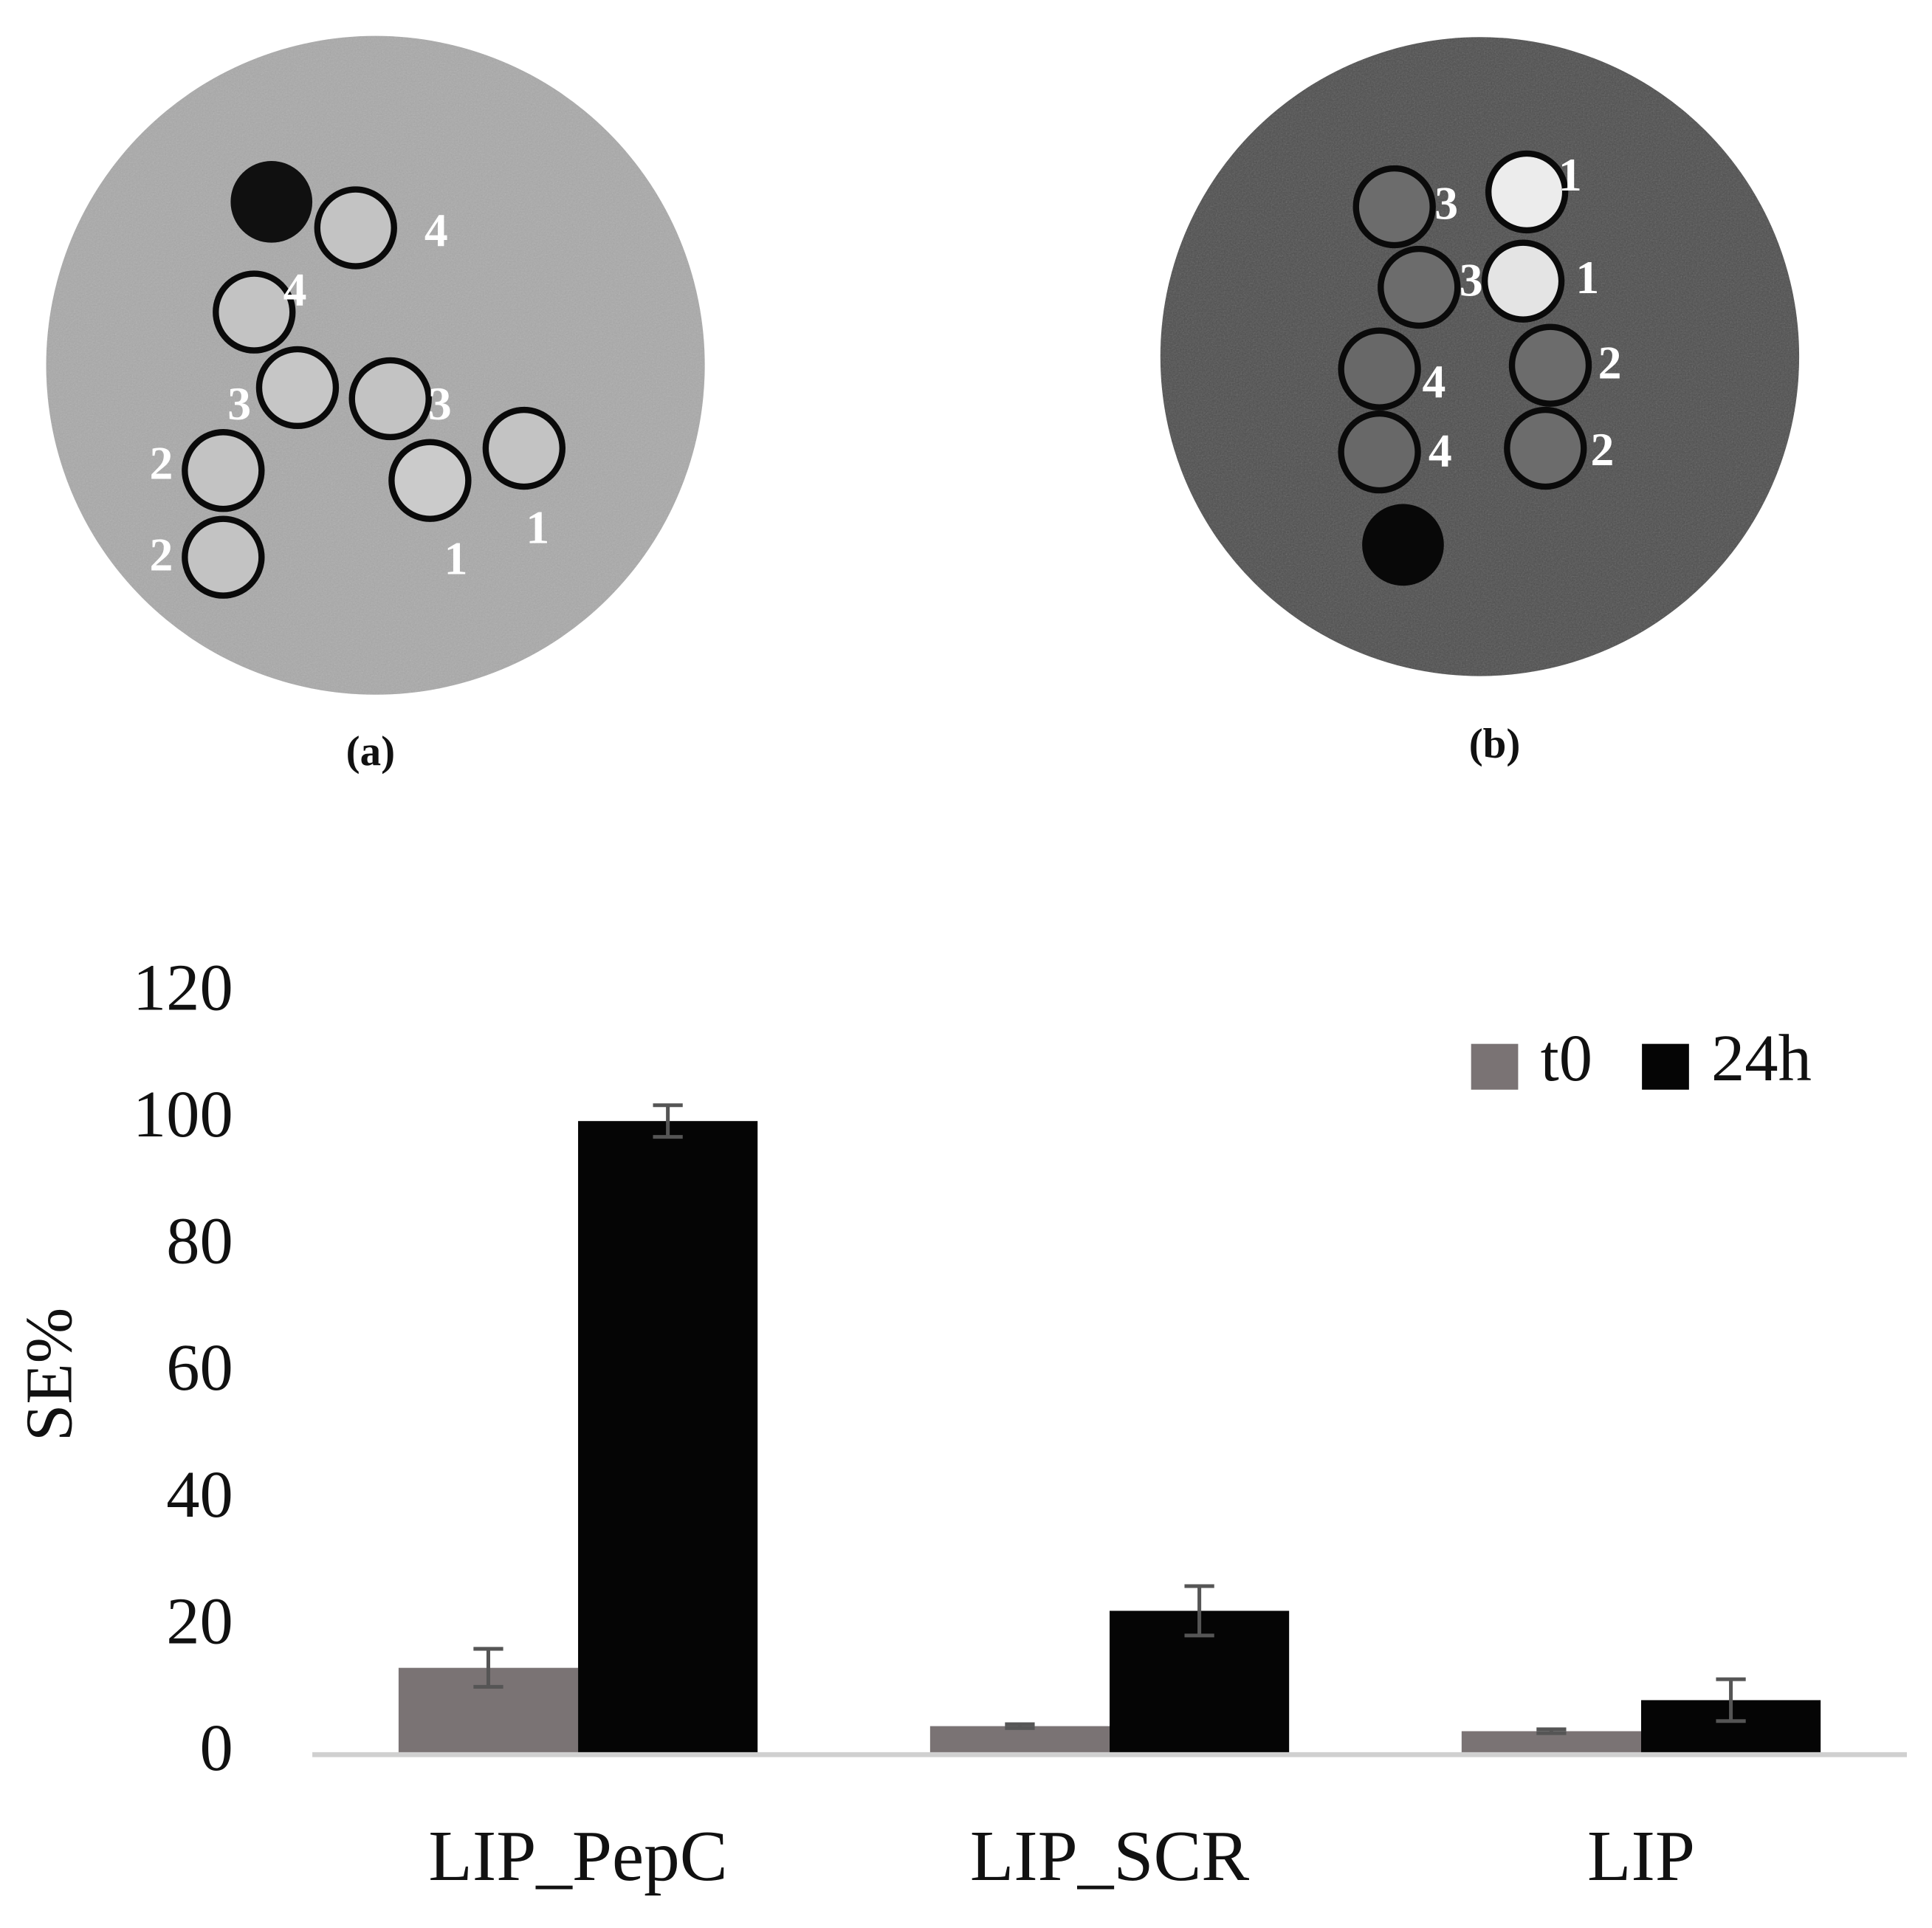 The image size is (1932, 1928). I want to click on y-tick-label: 40, so click(199, 1494).